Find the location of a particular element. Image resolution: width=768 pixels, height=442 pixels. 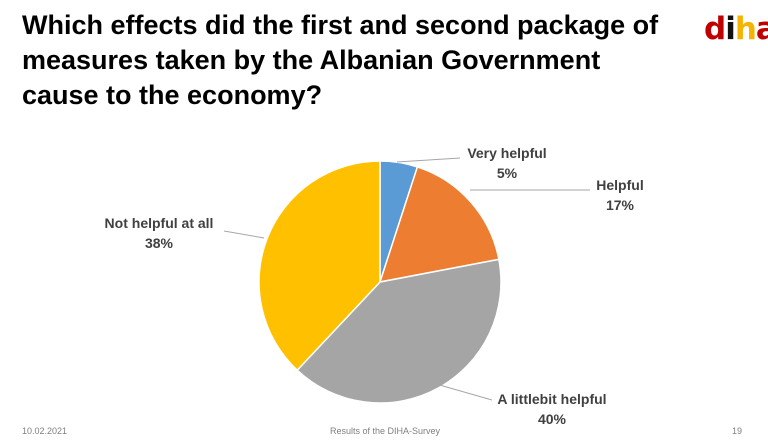

slice-label-very-helpful: Very helpful is located at coordinates (506, 153).